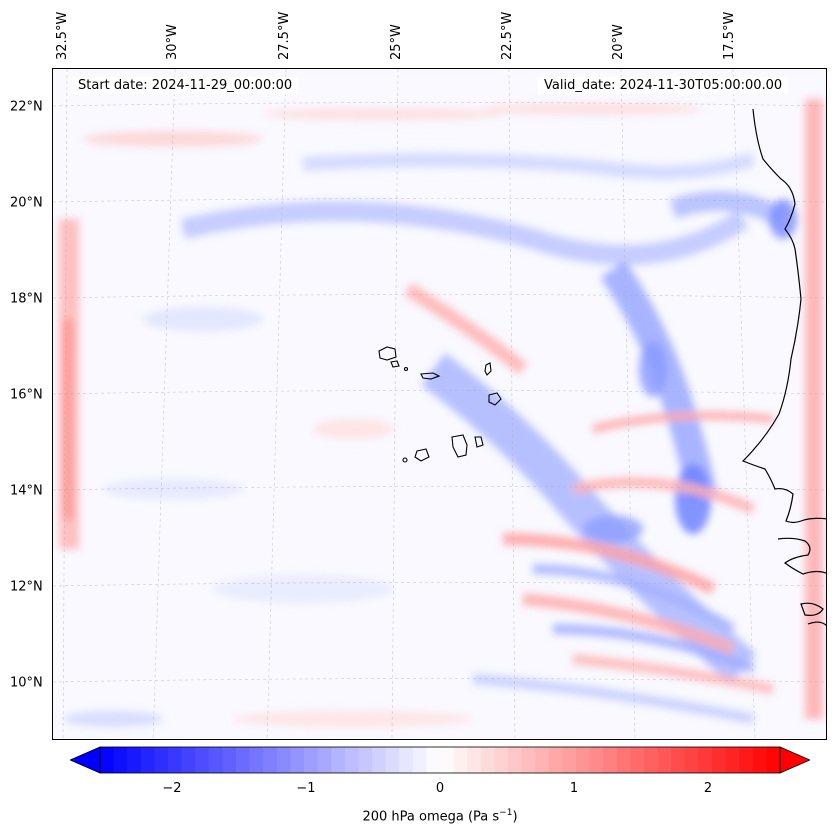 The width and height of the screenshot is (837, 839). I want to click on lat-label-20n: 20°N, so click(26, 203).